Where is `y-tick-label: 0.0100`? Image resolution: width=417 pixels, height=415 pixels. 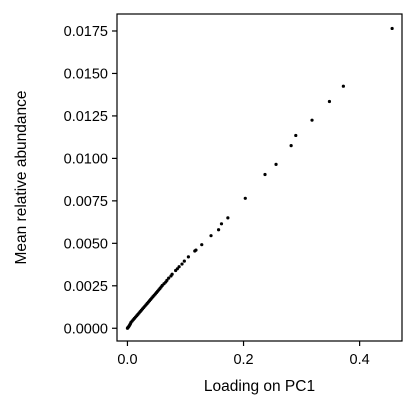
y-tick-label: 0.0100 is located at coordinates (86, 159).